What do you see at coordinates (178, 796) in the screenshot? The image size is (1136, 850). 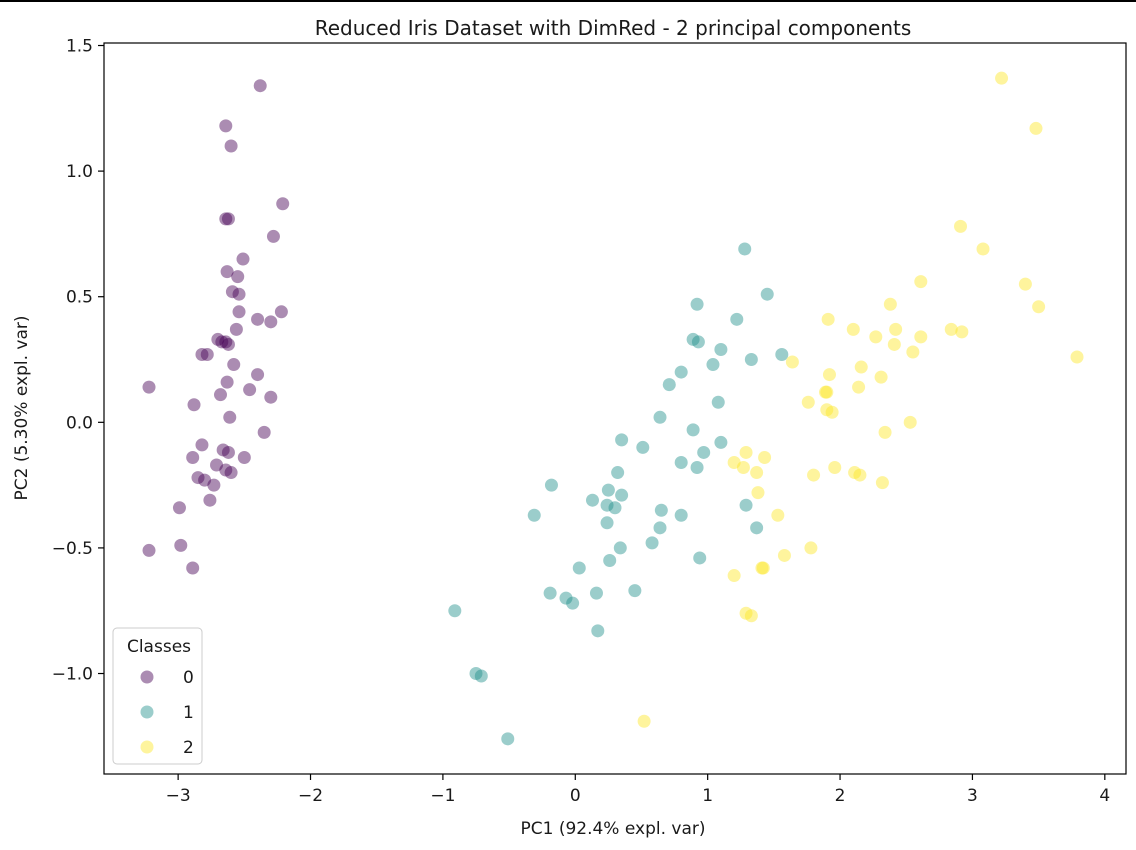 I see `x-tick-label: −3` at bounding box center [178, 796].